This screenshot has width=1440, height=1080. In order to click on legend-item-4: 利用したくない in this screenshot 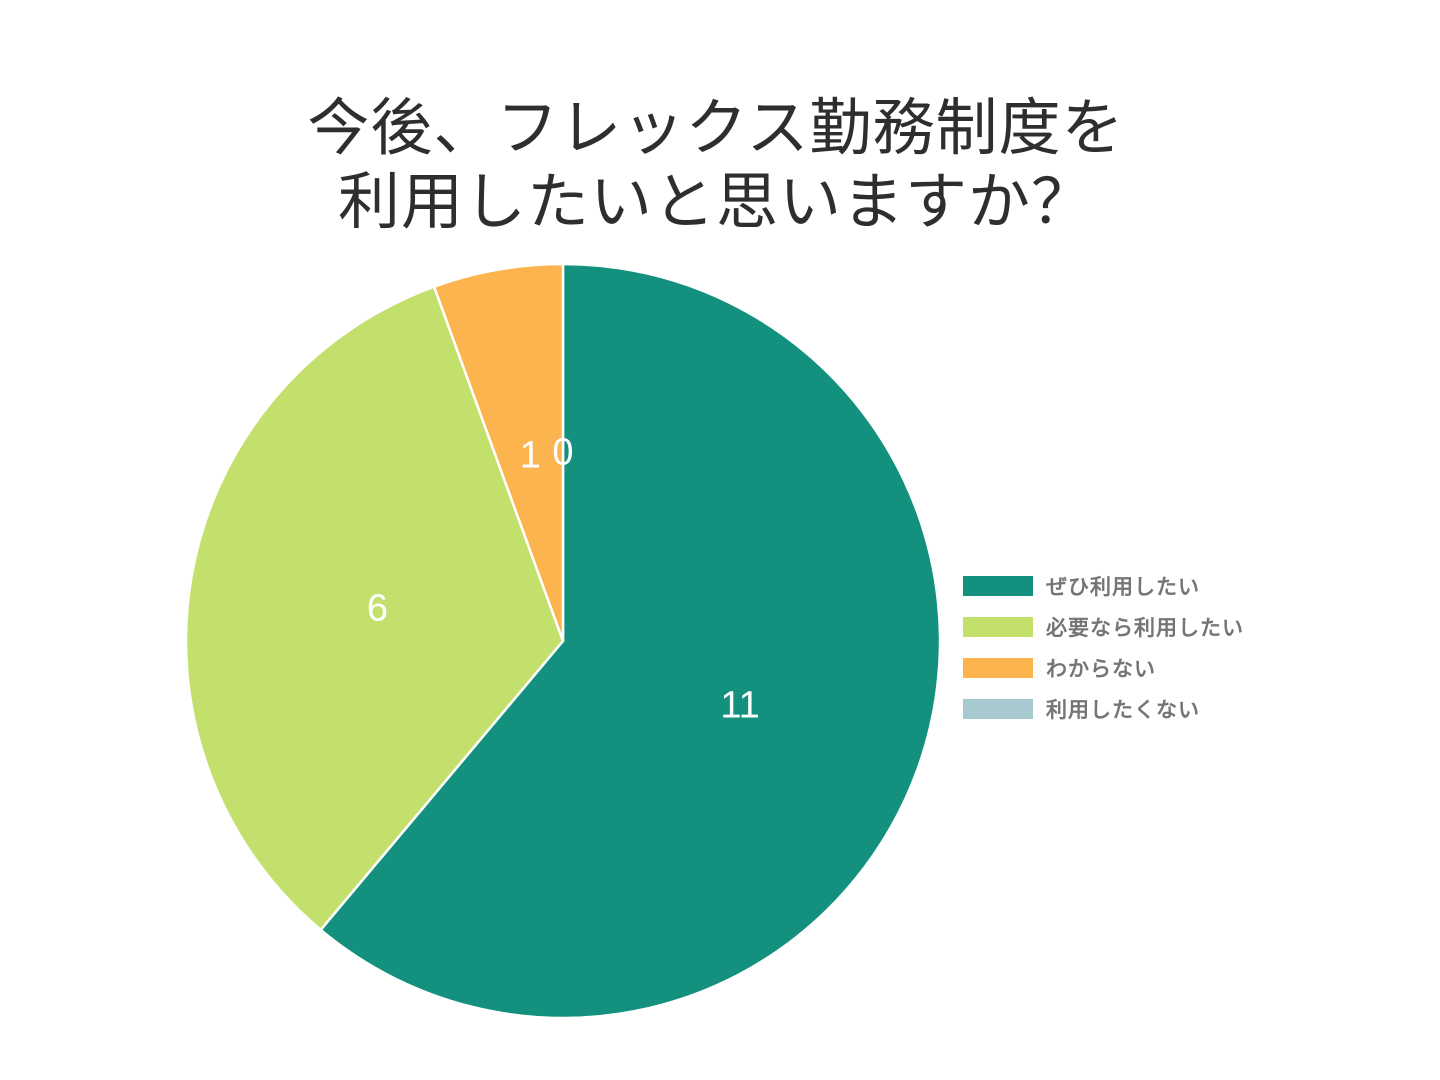, I will do `click(1103, 710)`.